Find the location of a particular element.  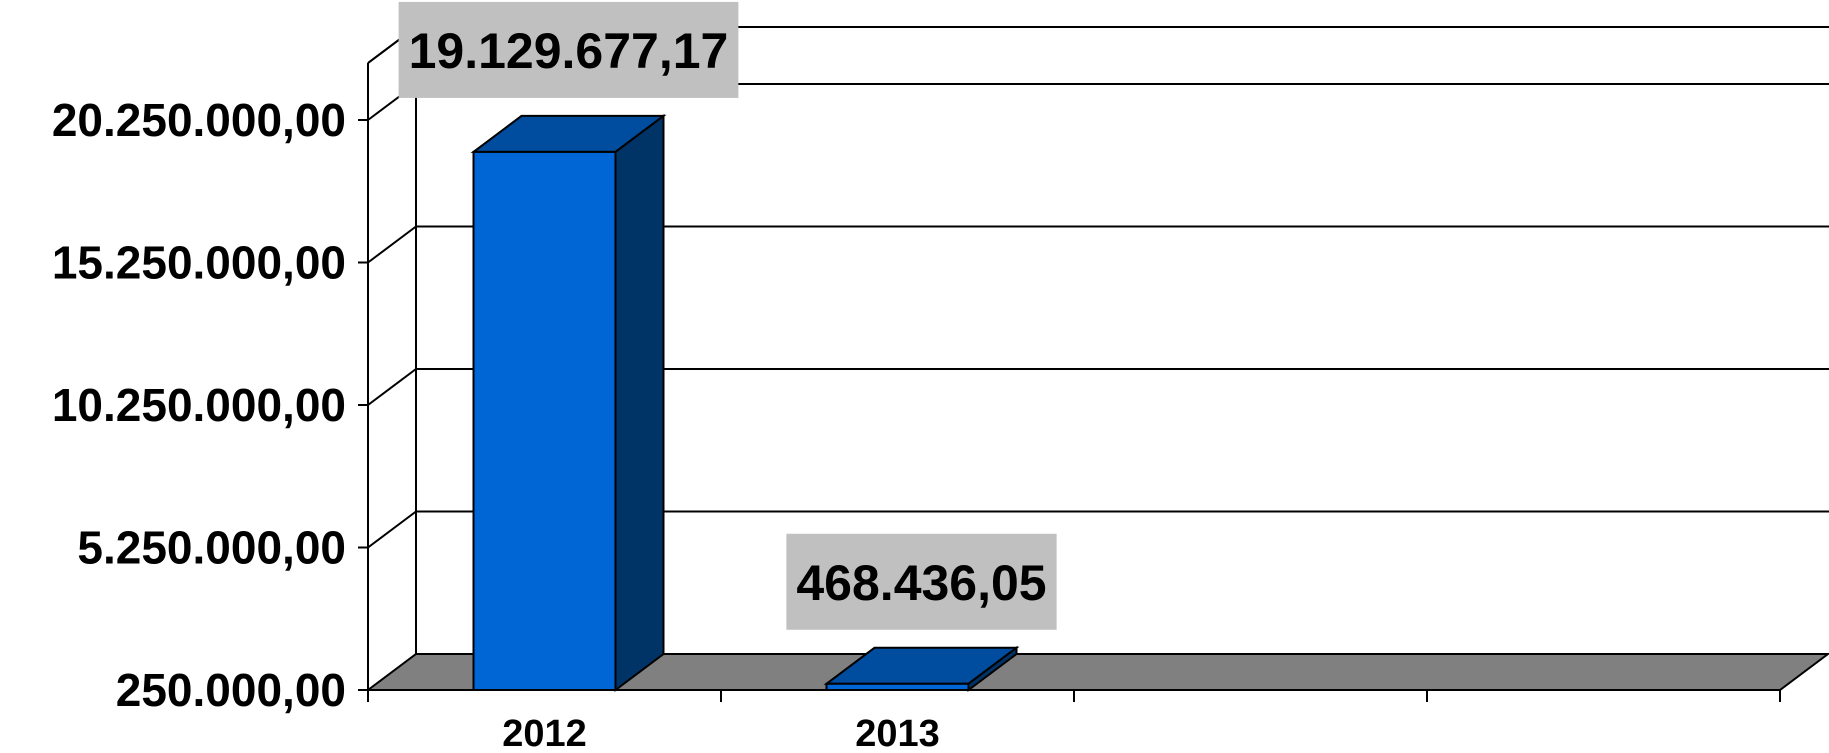

bar-side-face is located at coordinates (639, 402).